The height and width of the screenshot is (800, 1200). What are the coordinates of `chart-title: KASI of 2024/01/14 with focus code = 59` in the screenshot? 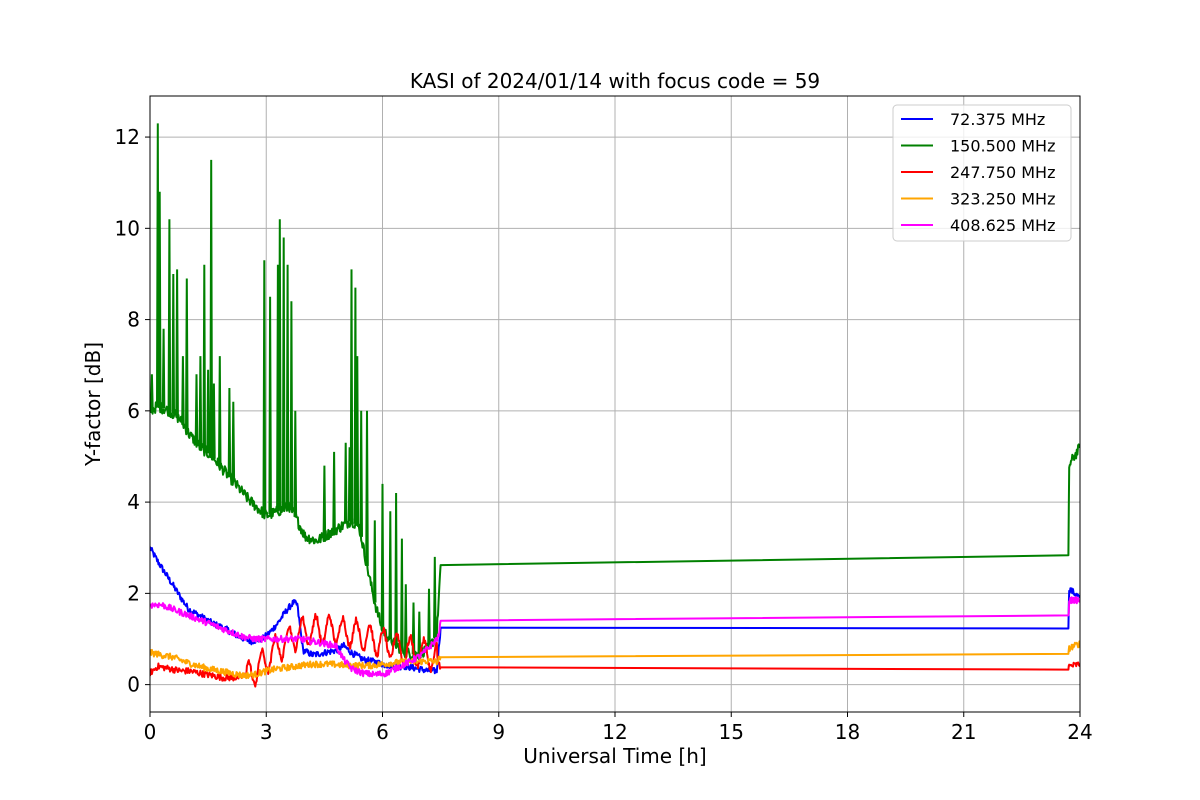 It's located at (615, 81).